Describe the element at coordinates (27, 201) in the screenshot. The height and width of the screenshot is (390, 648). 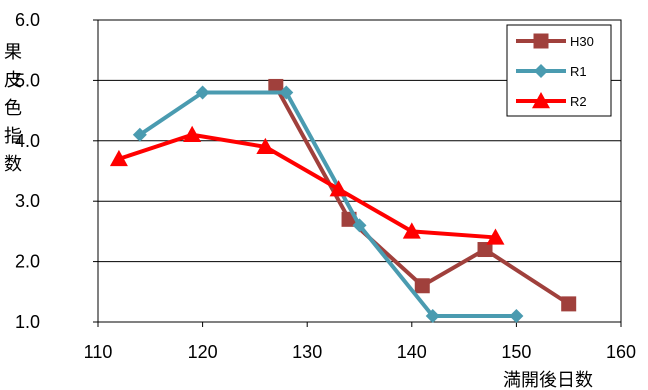
I see `y-tick-label: 3.0` at that location.